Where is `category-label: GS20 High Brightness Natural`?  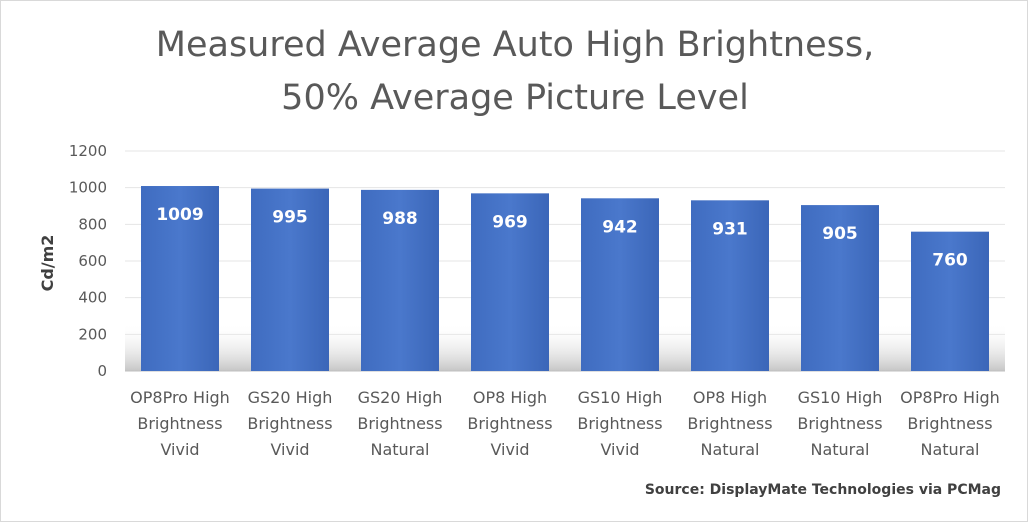
category-label: GS20 High Brightness Natural is located at coordinates (399, 423).